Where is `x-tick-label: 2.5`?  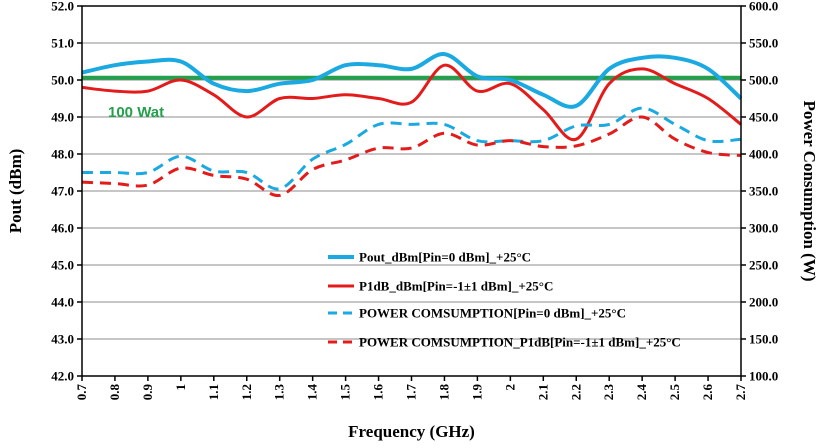 x-tick-label: 2.5 is located at coordinates (674, 392).